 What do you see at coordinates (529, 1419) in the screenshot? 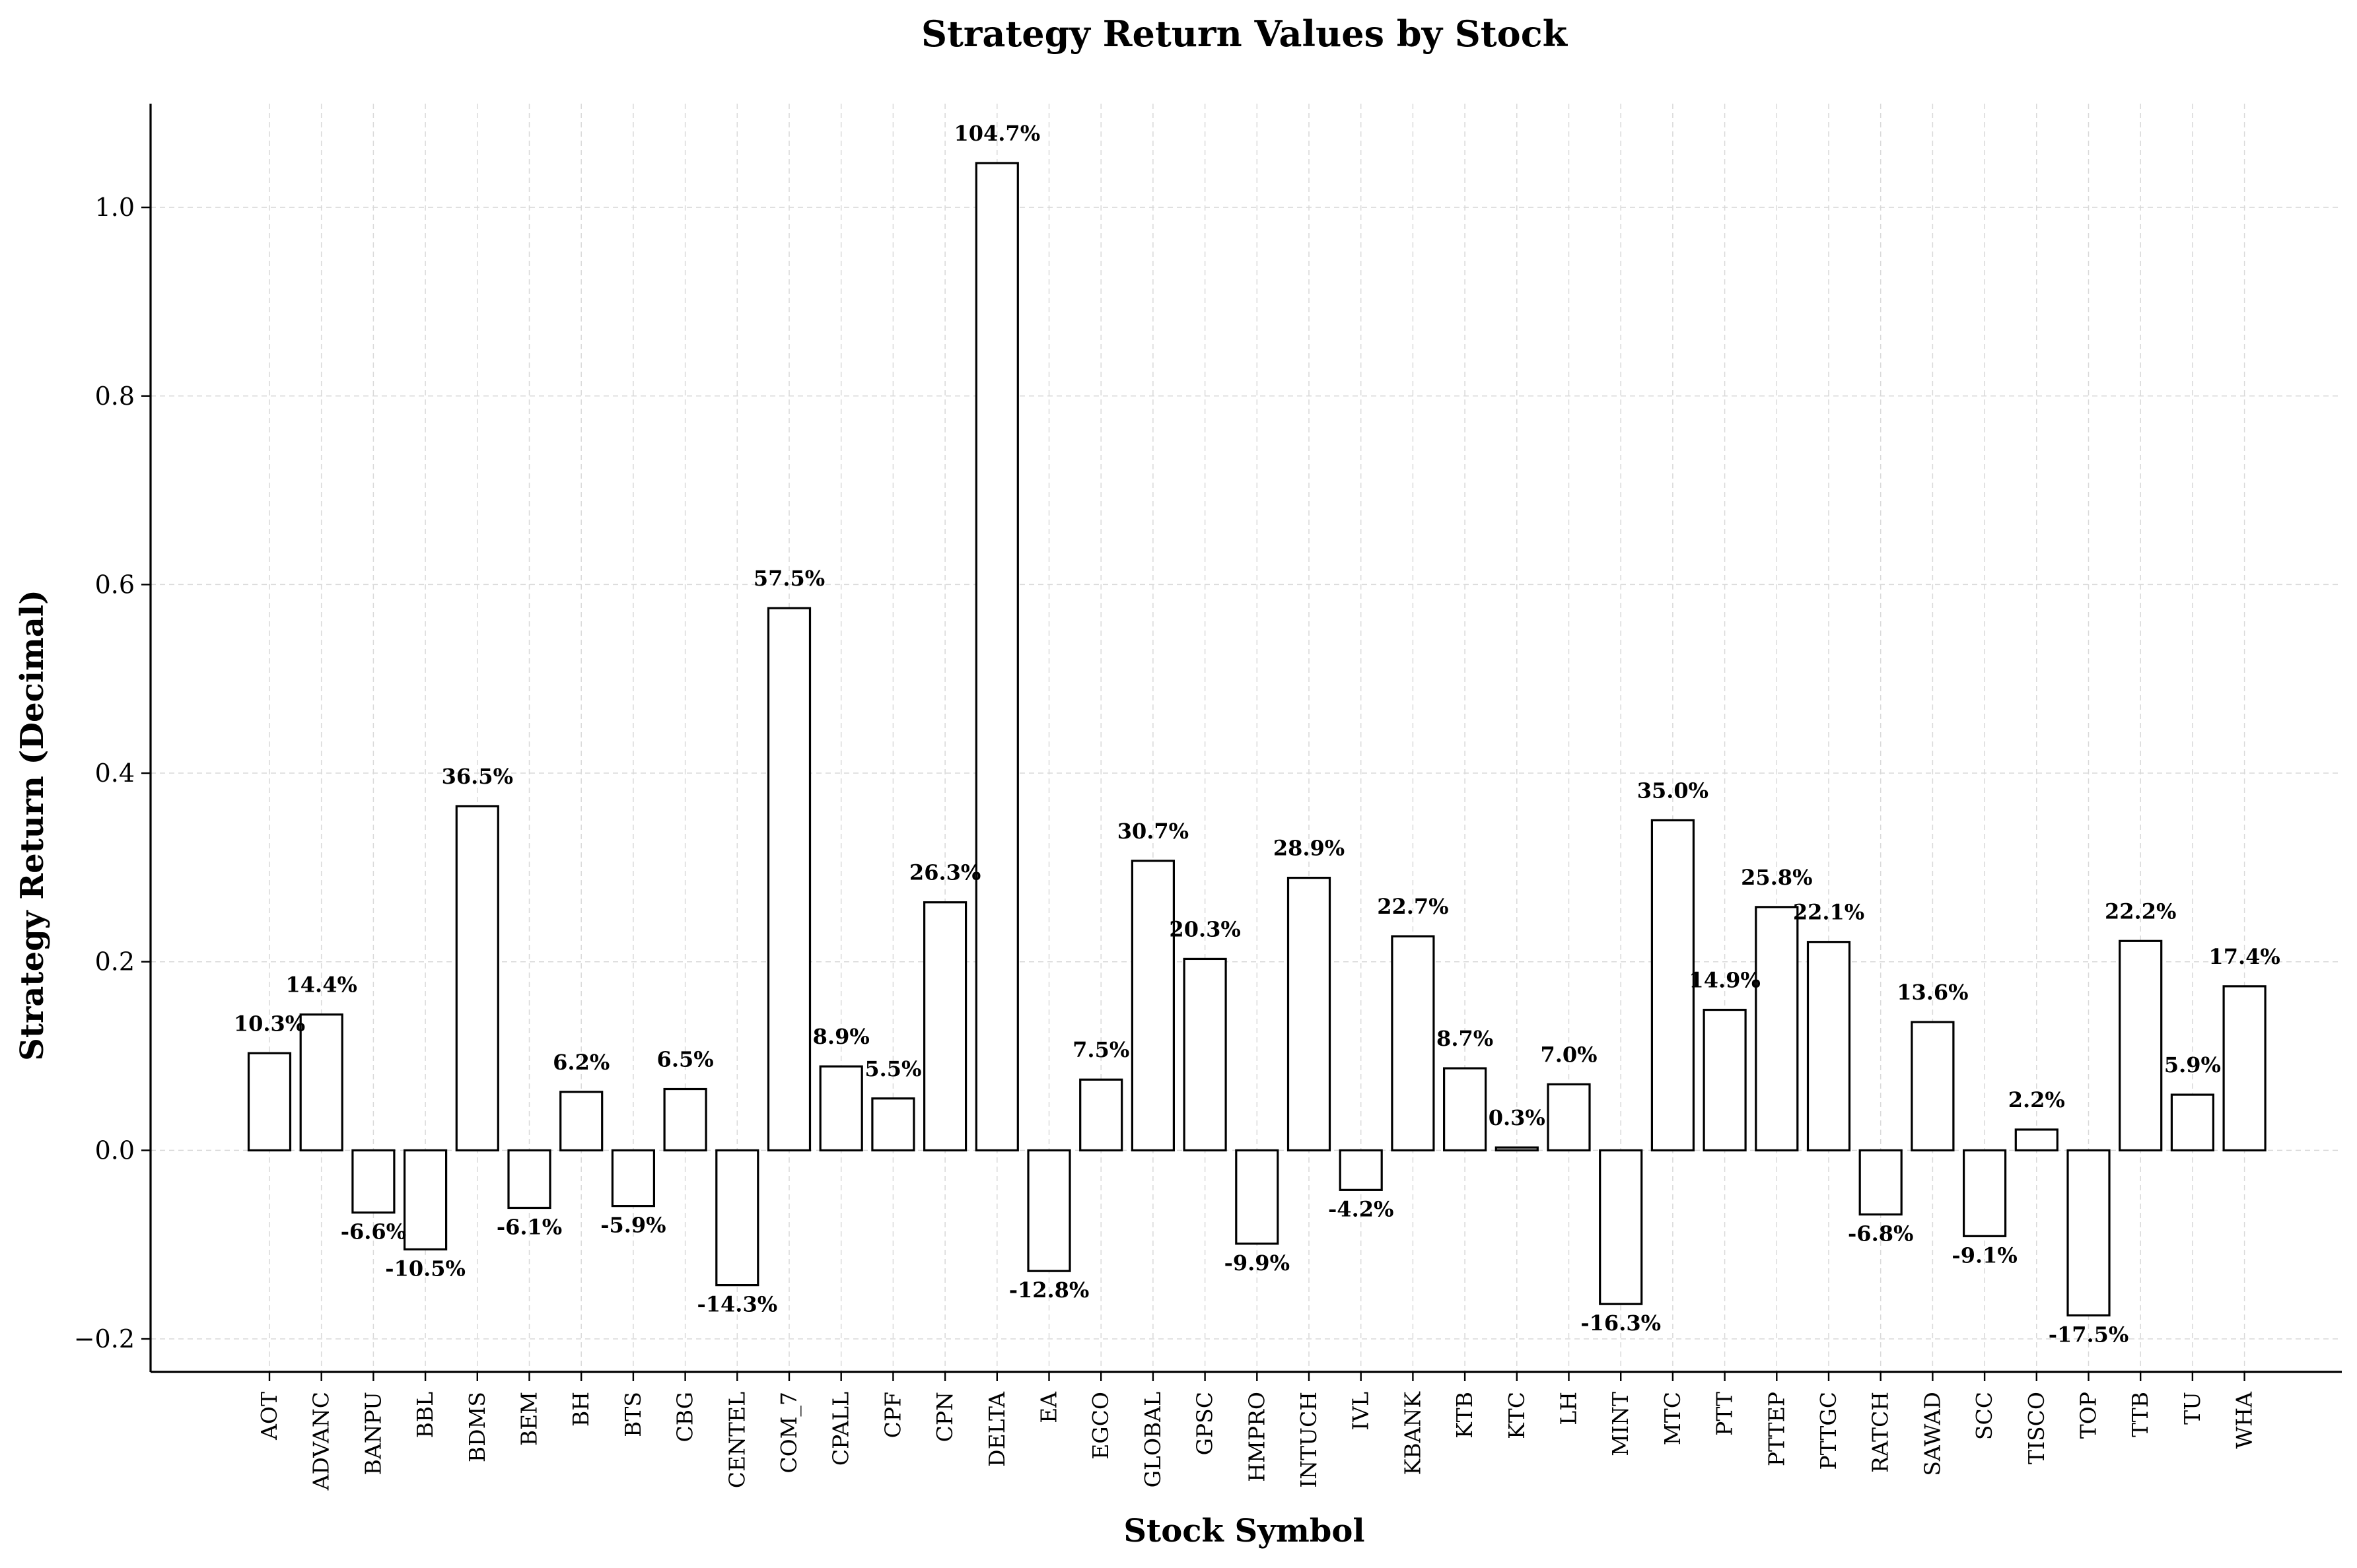
I see `x-tick-label: BEM` at bounding box center [529, 1419].